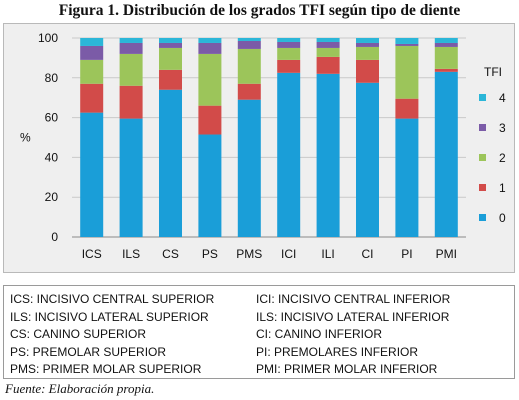  What do you see at coordinates (502, 188) in the screenshot?
I see `legend-label-tfi-1: 1` at bounding box center [502, 188].